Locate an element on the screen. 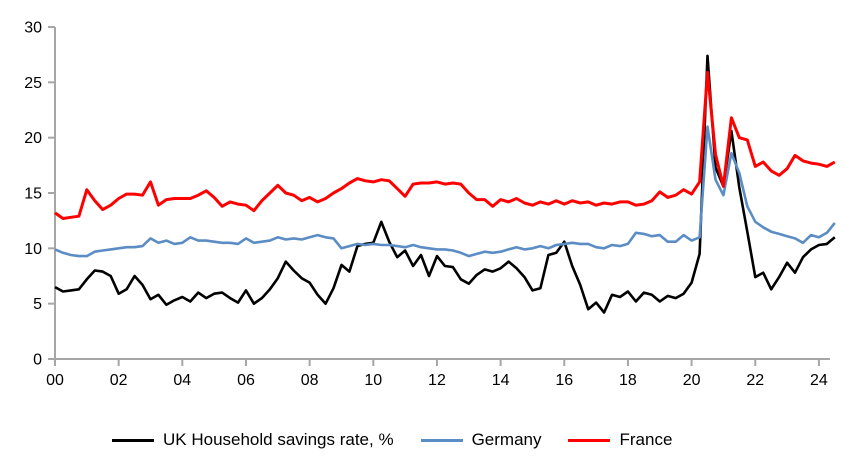  x-tick-label: 08 is located at coordinates (310, 380).